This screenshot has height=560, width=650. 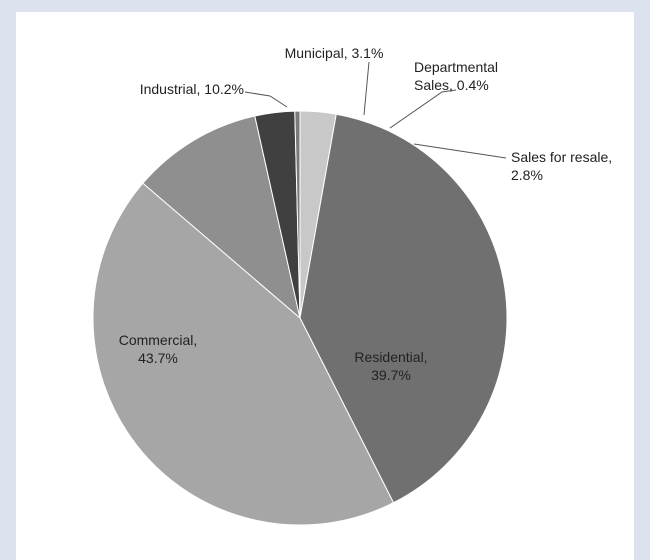 I want to click on leader-line-sales-for-resale, so click(x=460, y=151).